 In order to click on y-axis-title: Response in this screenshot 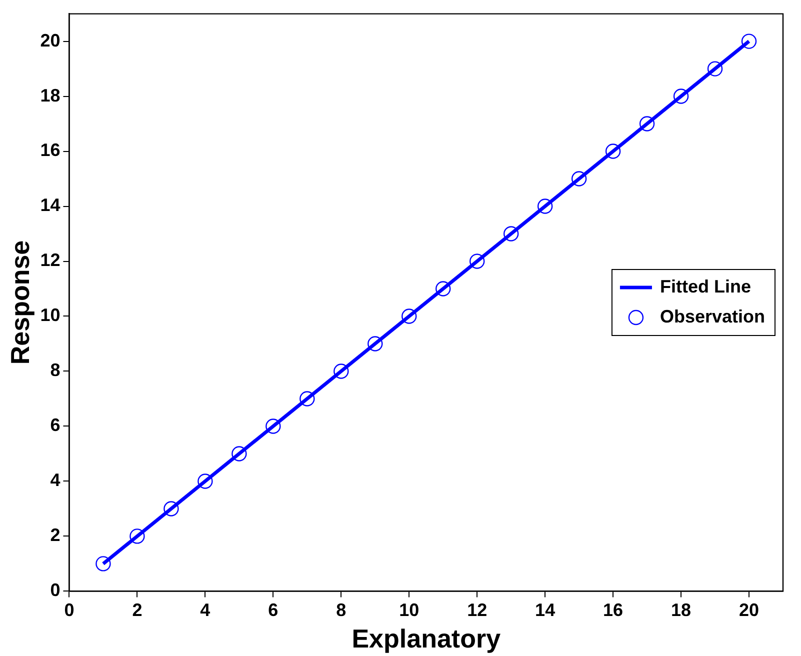, I will do `click(19, 302)`.